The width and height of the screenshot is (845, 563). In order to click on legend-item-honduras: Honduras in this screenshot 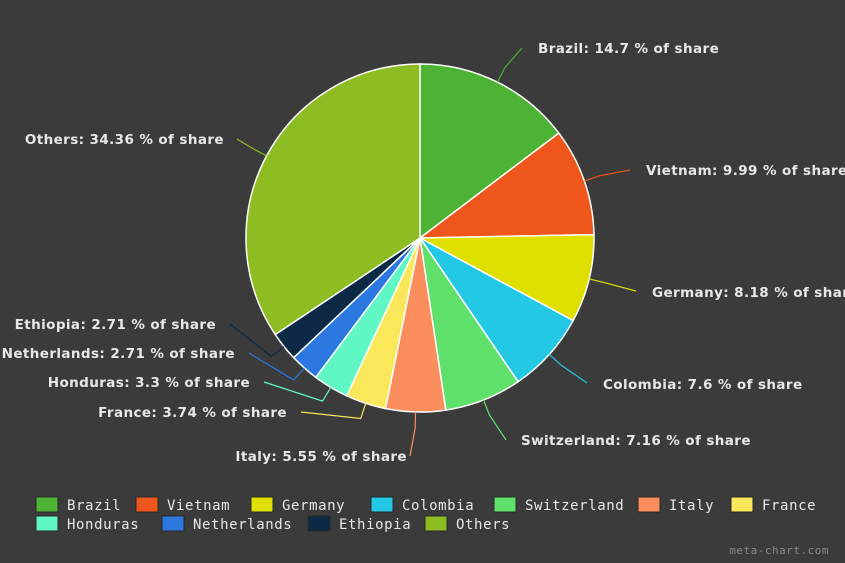, I will do `click(87, 524)`.